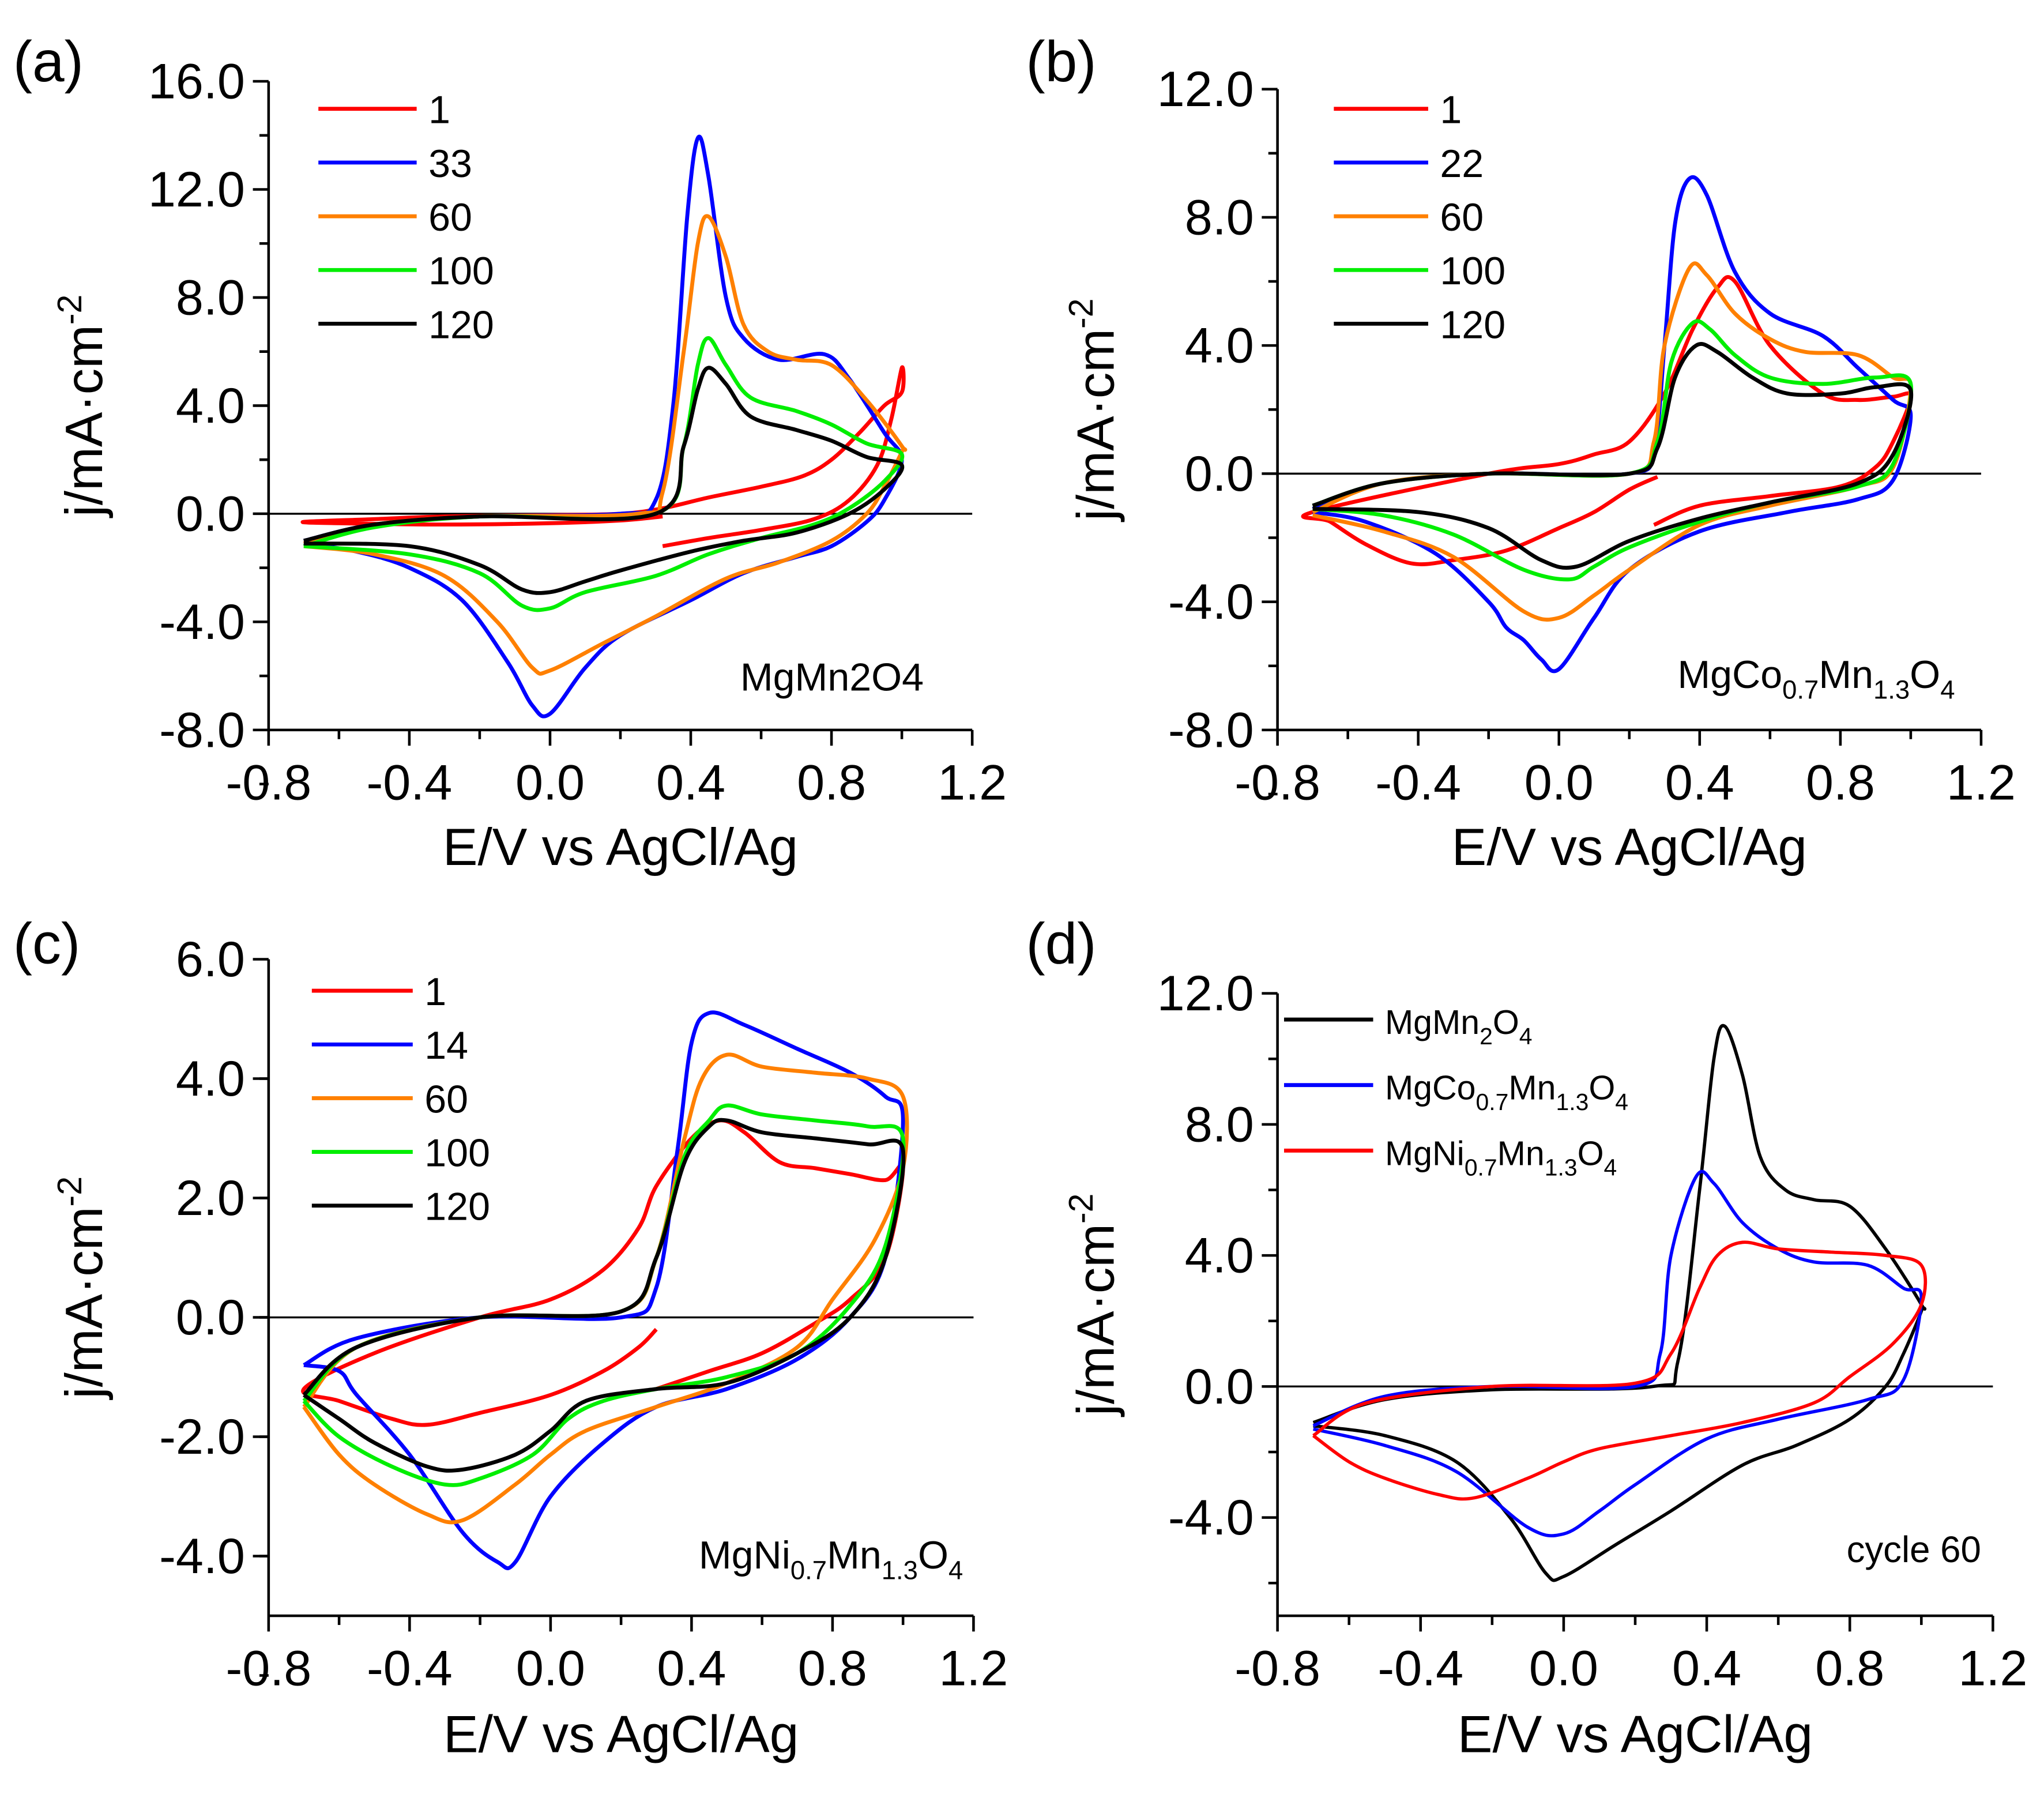 The image size is (2044, 1798). What do you see at coordinates (1462, 164) in the screenshot?
I see `legend-label: 22` at bounding box center [1462, 164].